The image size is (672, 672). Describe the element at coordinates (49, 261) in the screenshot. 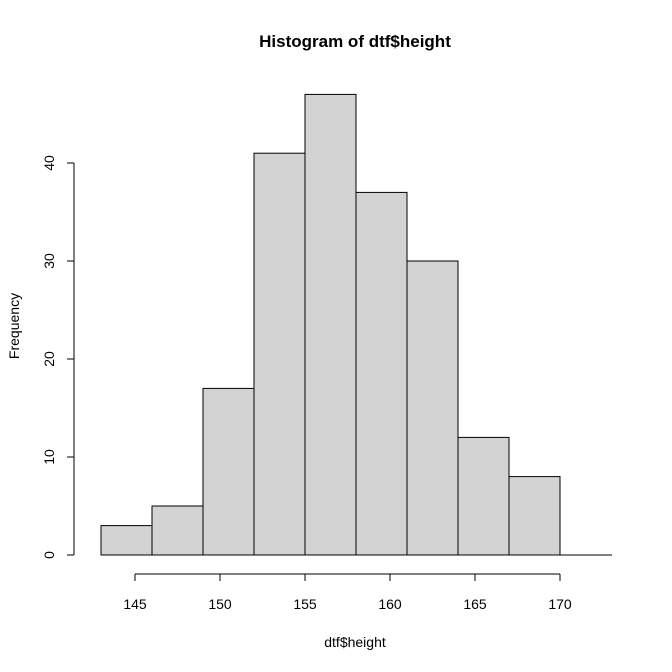

I see `y-tick-label-30: 30` at that location.